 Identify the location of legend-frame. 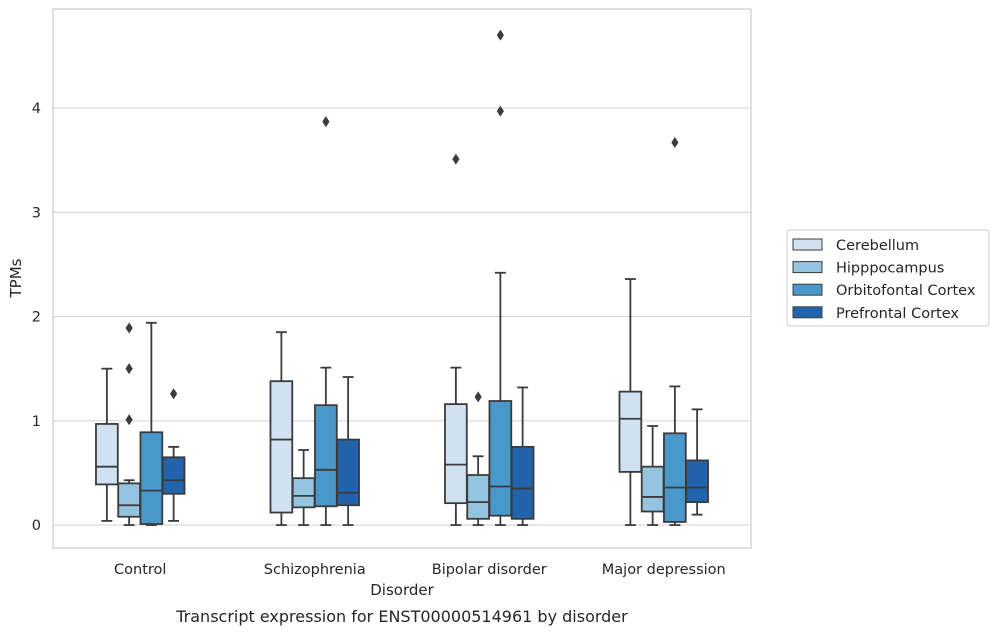
(888, 278).